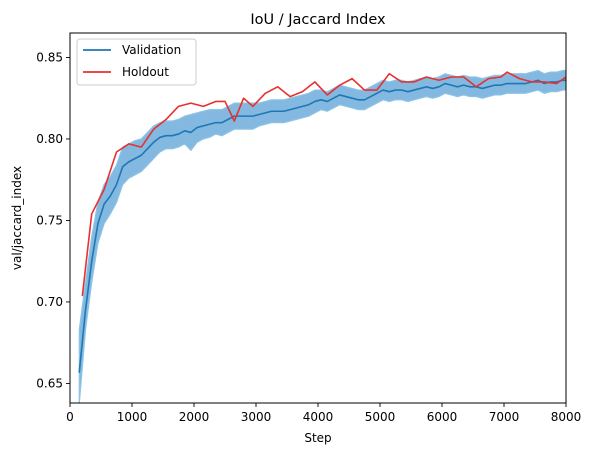  I want to click on x-tick-label: 4000, so click(318, 417).